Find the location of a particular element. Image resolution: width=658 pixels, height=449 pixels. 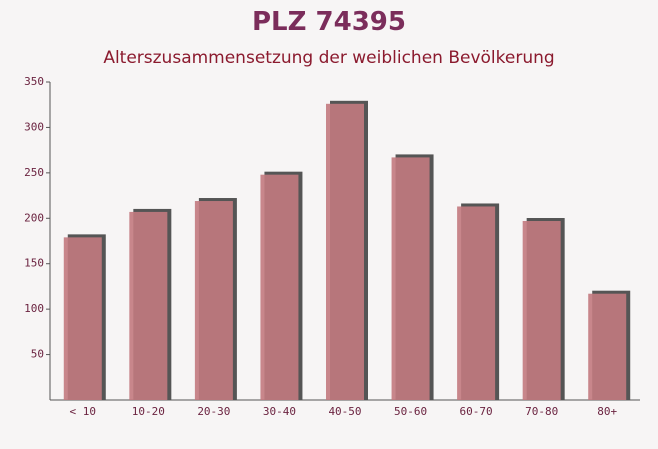

x-tick-label: 70-80 is located at coordinates (541, 411).